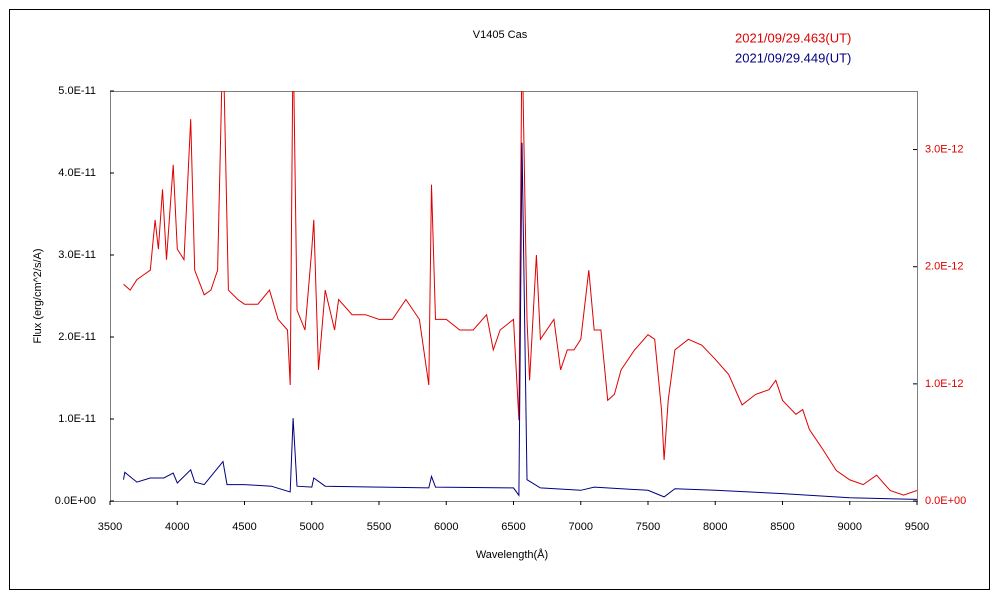 This screenshot has height=600, width=1000. I want to click on y2-tick-label: 0.0E+00, so click(945, 501).